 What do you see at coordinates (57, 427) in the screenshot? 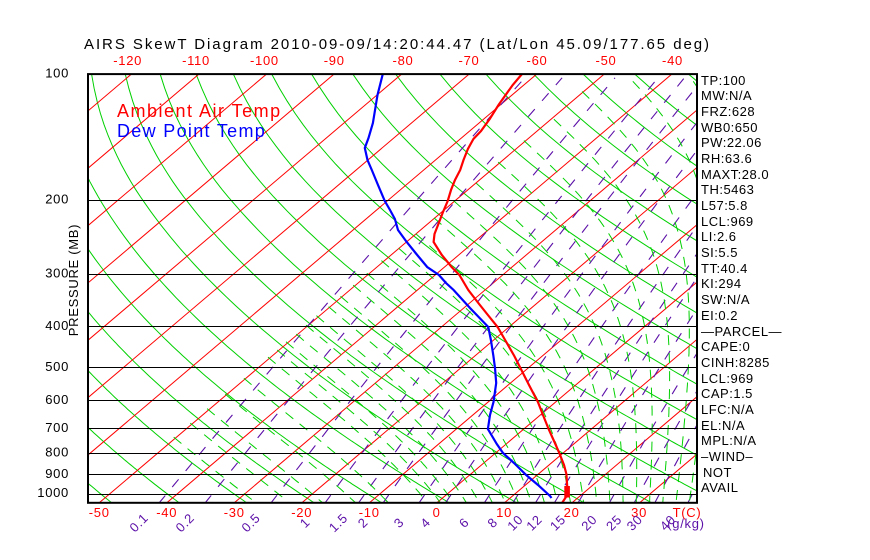
I see `svg-text: 700` at bounding box center [57, 427].